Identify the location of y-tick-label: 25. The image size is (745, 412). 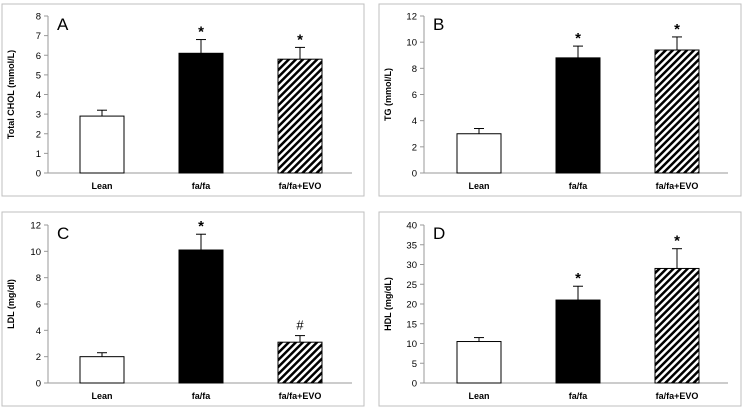
(411, 285).